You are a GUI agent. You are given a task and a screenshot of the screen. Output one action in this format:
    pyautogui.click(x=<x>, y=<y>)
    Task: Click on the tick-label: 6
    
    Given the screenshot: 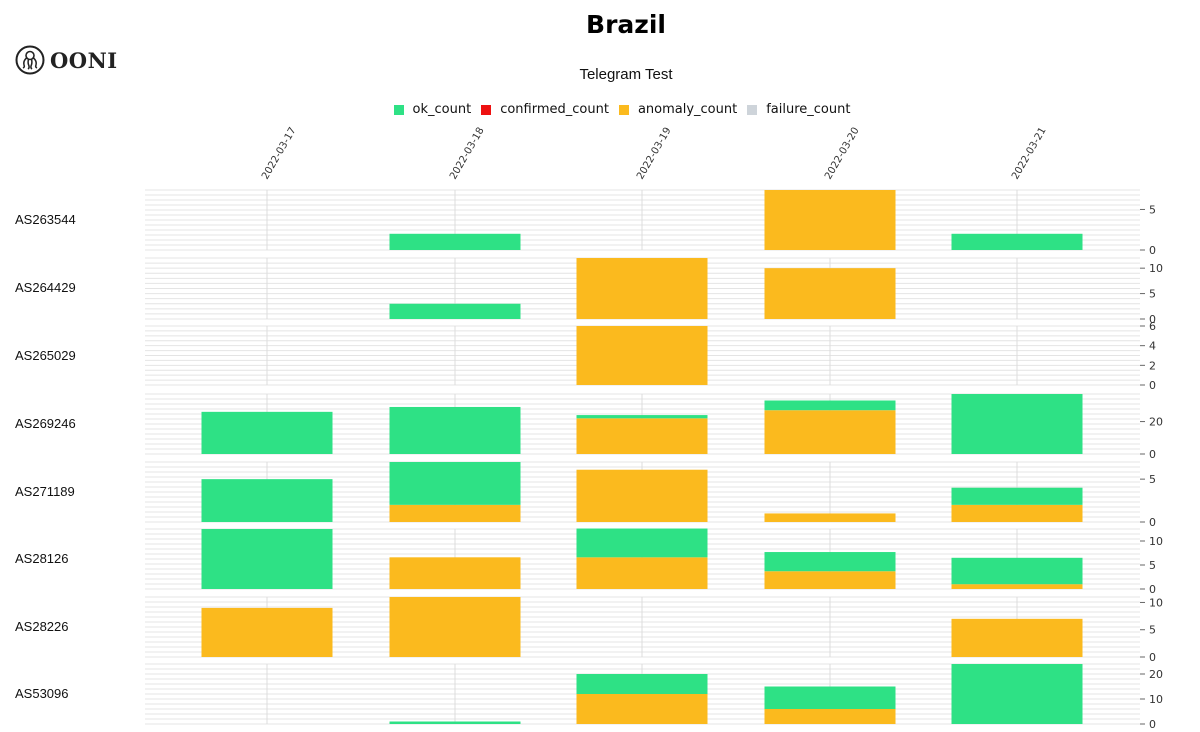 What is the action you would take?
    pyautogui.click(x=1152, y=326)
    